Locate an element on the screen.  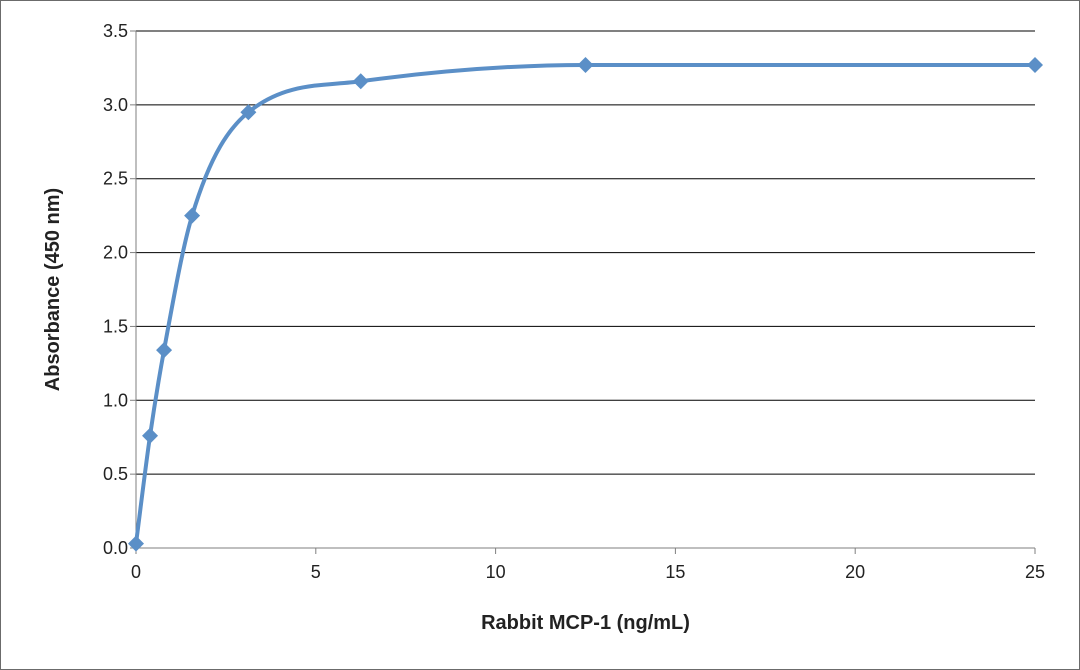
y-tick-label-3: 1.5 is located at coordinates (115, 326).